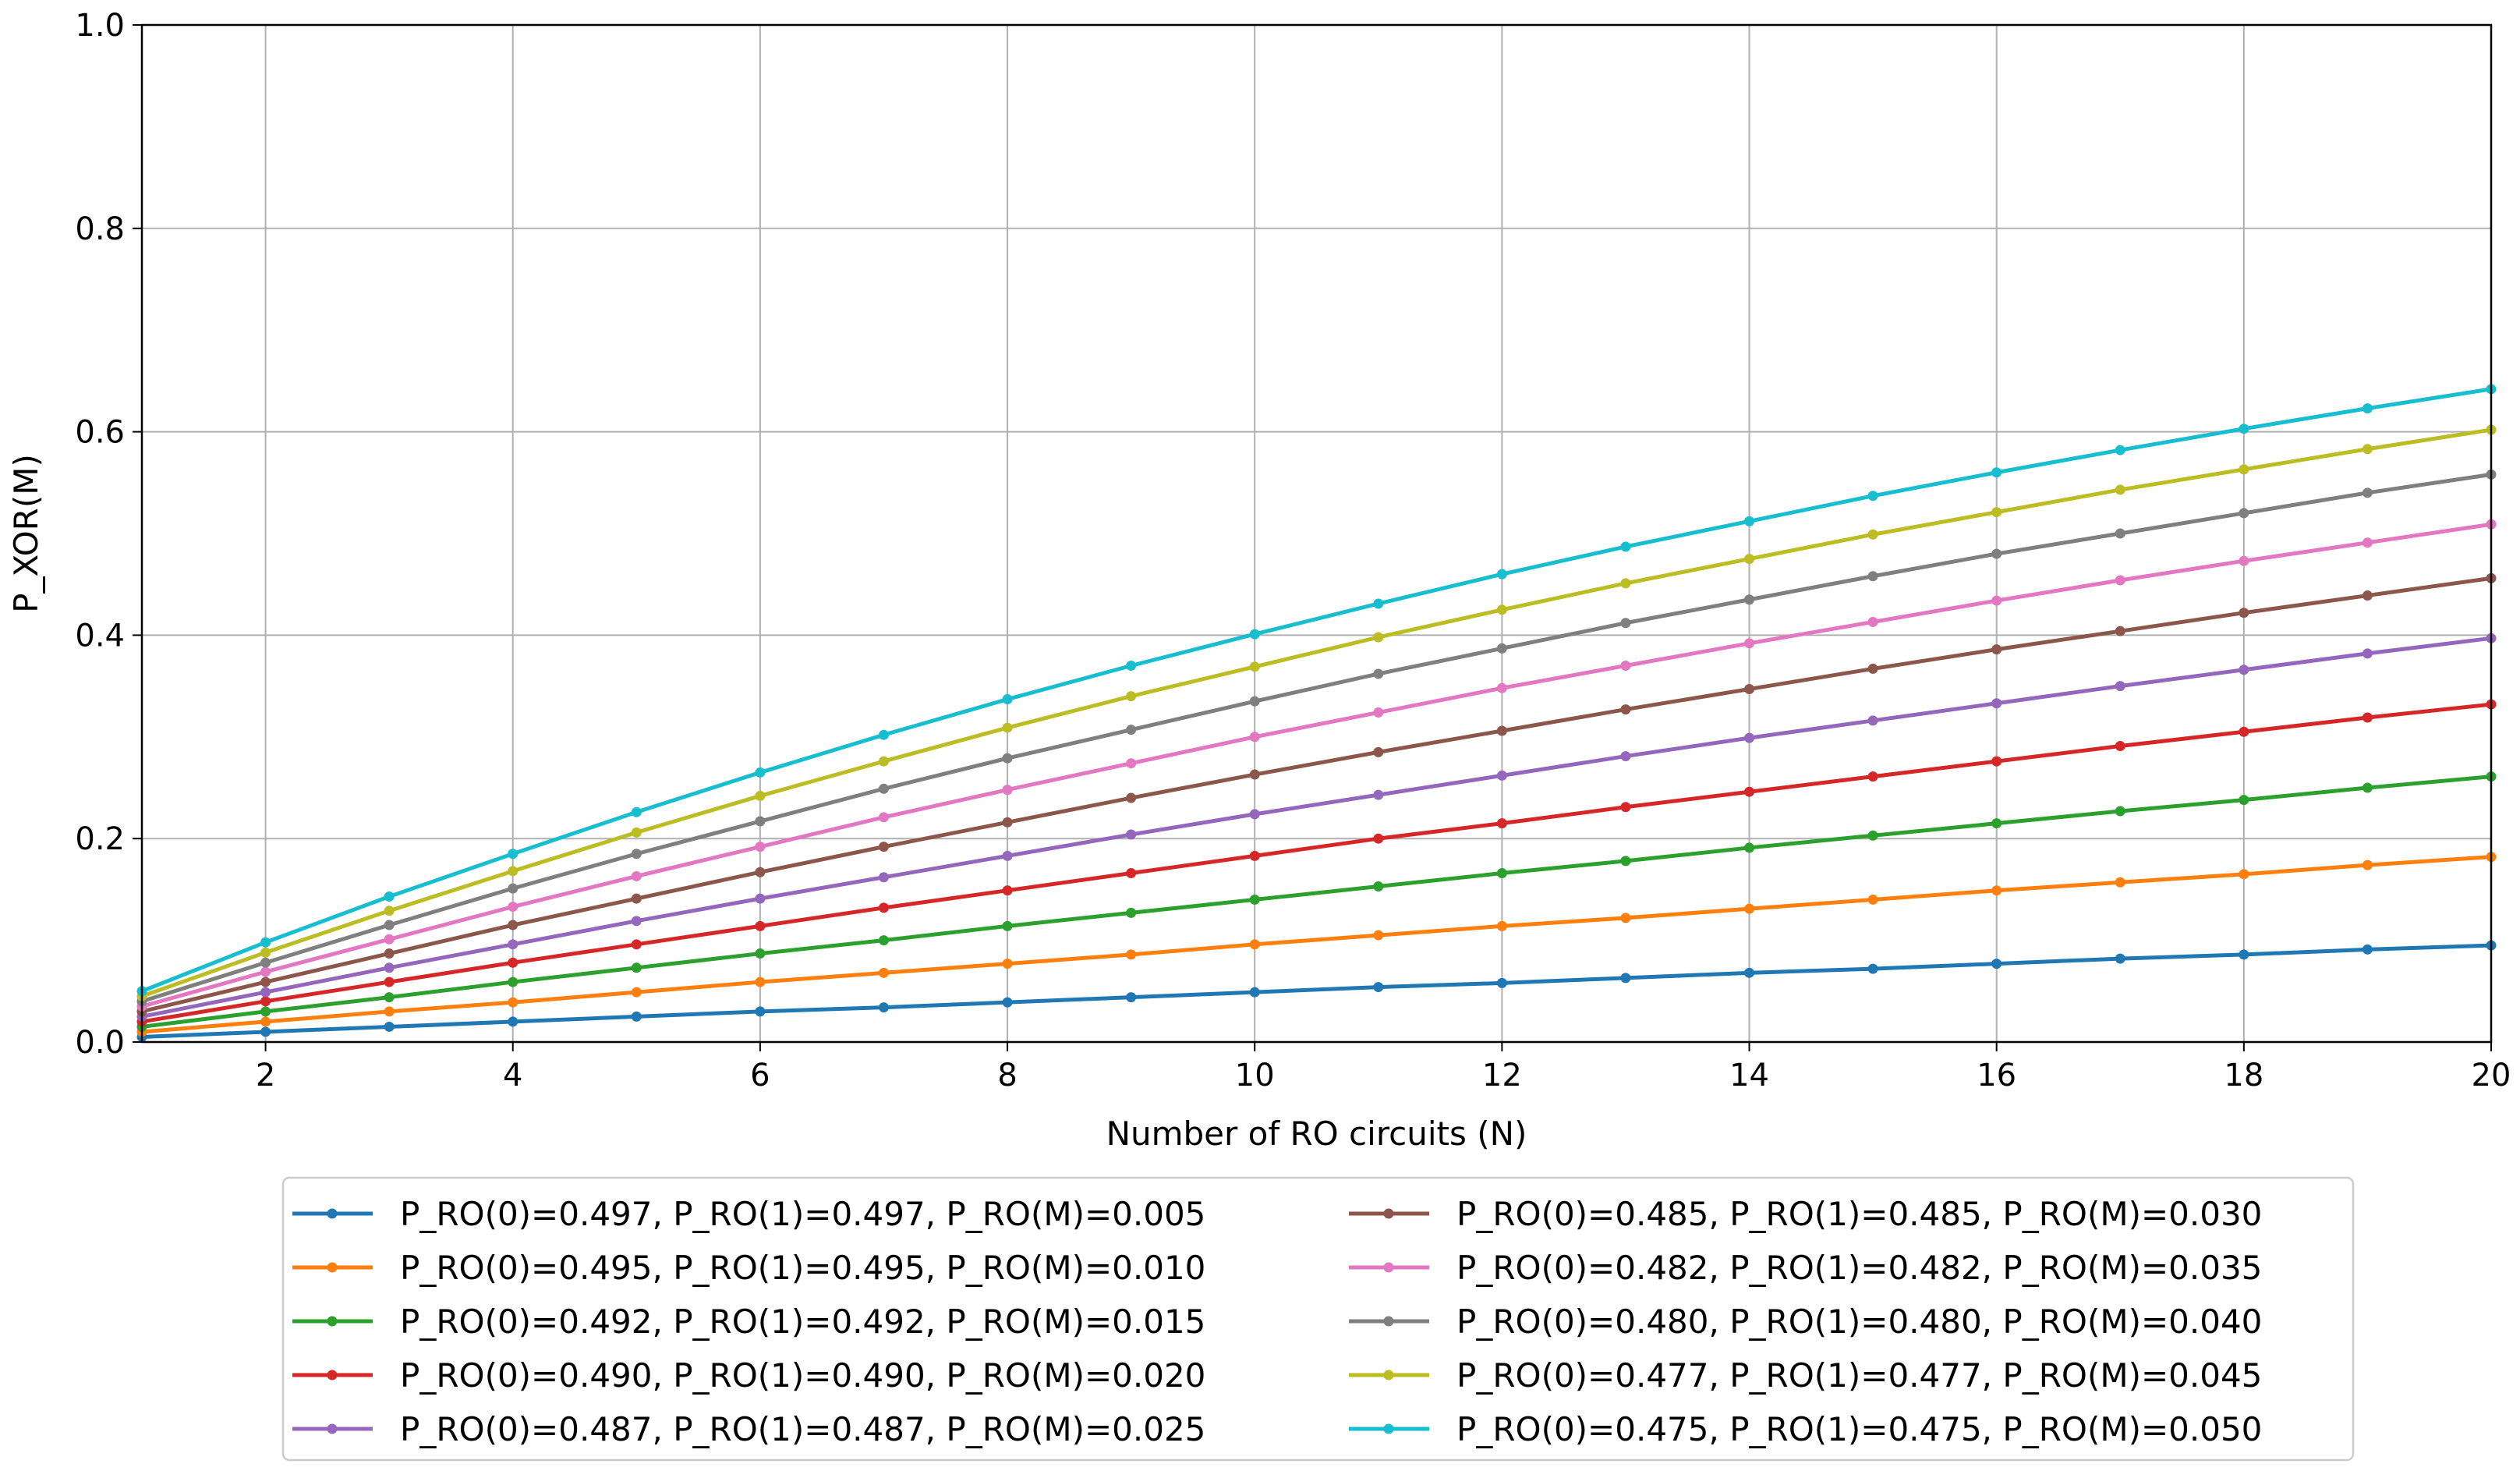  Describe the element at coordinates (760, 1076) in the screenshot. I see `x-tick-label: 6` at that location.